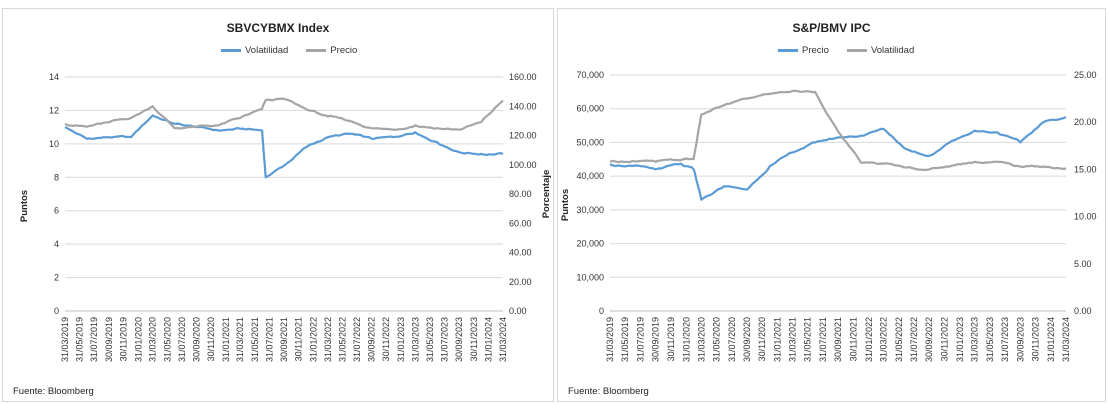 This screenshot has height=404, width=1108. What do you see at coordinates (503, 339) in the screenshot?
I see `x-tick-label: 31/03/2024` at bounding box center [503, 339].